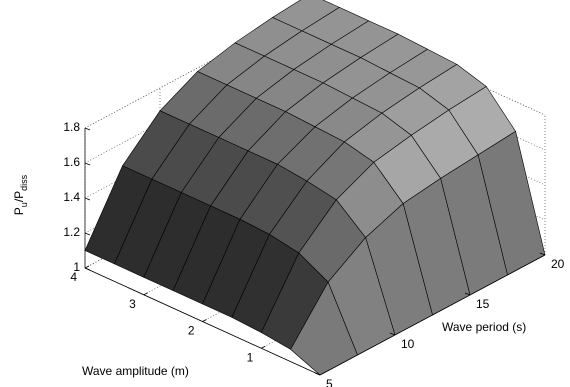 This screenshot has height=387, width=570. What do you see at coordinates (71, 162) in the screenshot?
I see `z-tick-label: 1.6` at bounding box center [71, 162].